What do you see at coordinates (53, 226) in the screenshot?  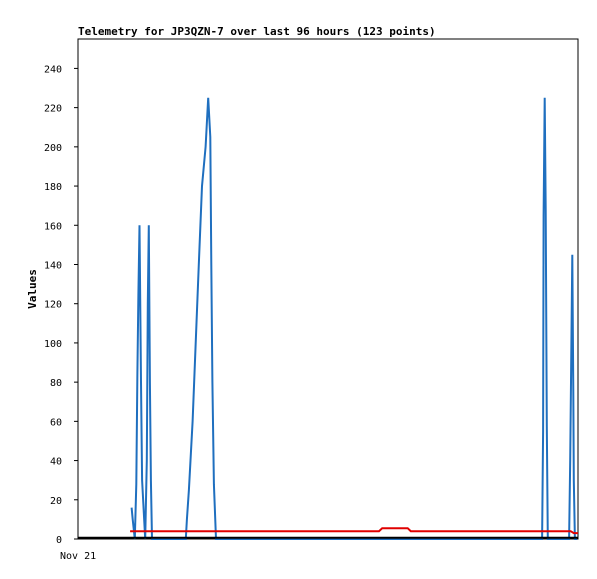 I see `y-tick-label: 160` at bounding box center [53, 226].